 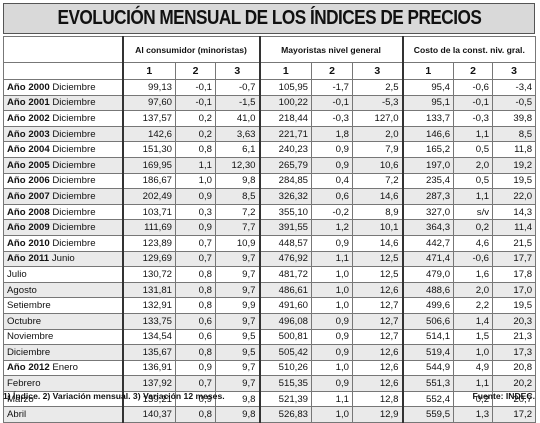 What do you see at coordinates (473, 243) in the screenshot?
I see `value-cell: 4,6` at bounding box center [473, 243].